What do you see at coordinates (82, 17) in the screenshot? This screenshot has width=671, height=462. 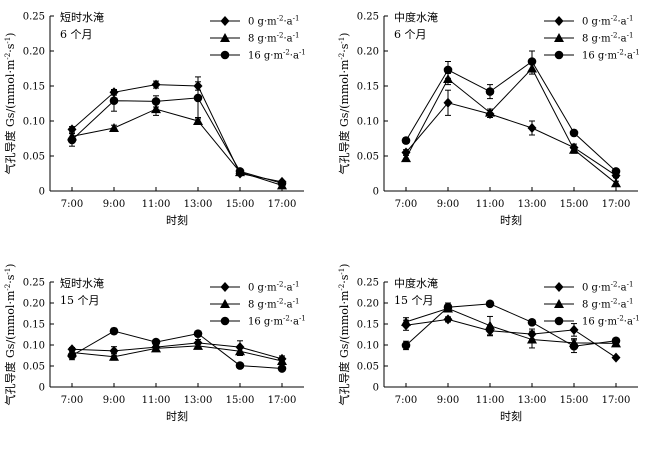 I see `condition-label: 短时水淹` at bounding box center [82, 17].